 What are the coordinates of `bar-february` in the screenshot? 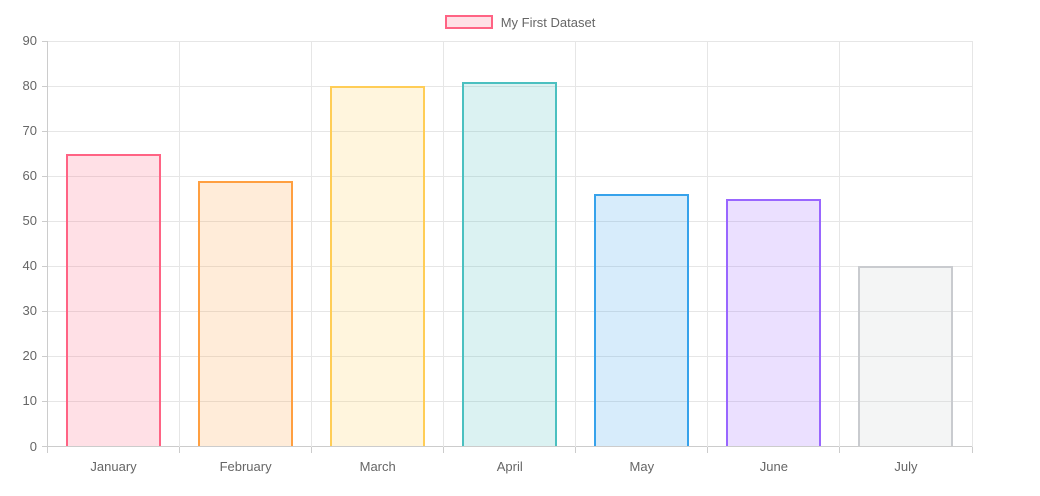 It's located at (246, 313).